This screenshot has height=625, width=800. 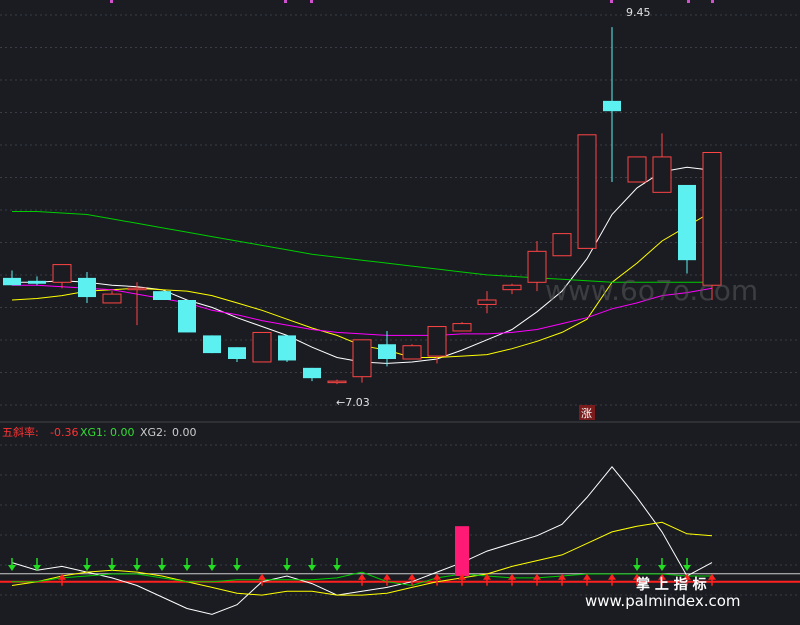 I want to click on watermark-url: www.palmindex.com, so click(x=663, y=601).